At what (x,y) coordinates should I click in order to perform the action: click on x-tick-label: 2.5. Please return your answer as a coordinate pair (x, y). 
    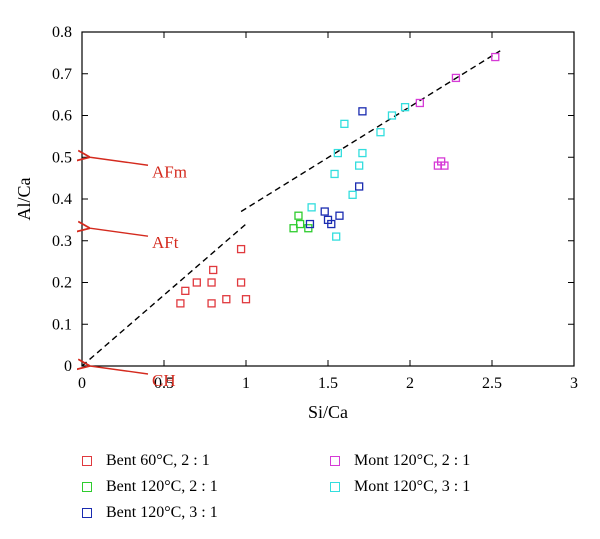
    Looking at the image, I should click on (492, 383).